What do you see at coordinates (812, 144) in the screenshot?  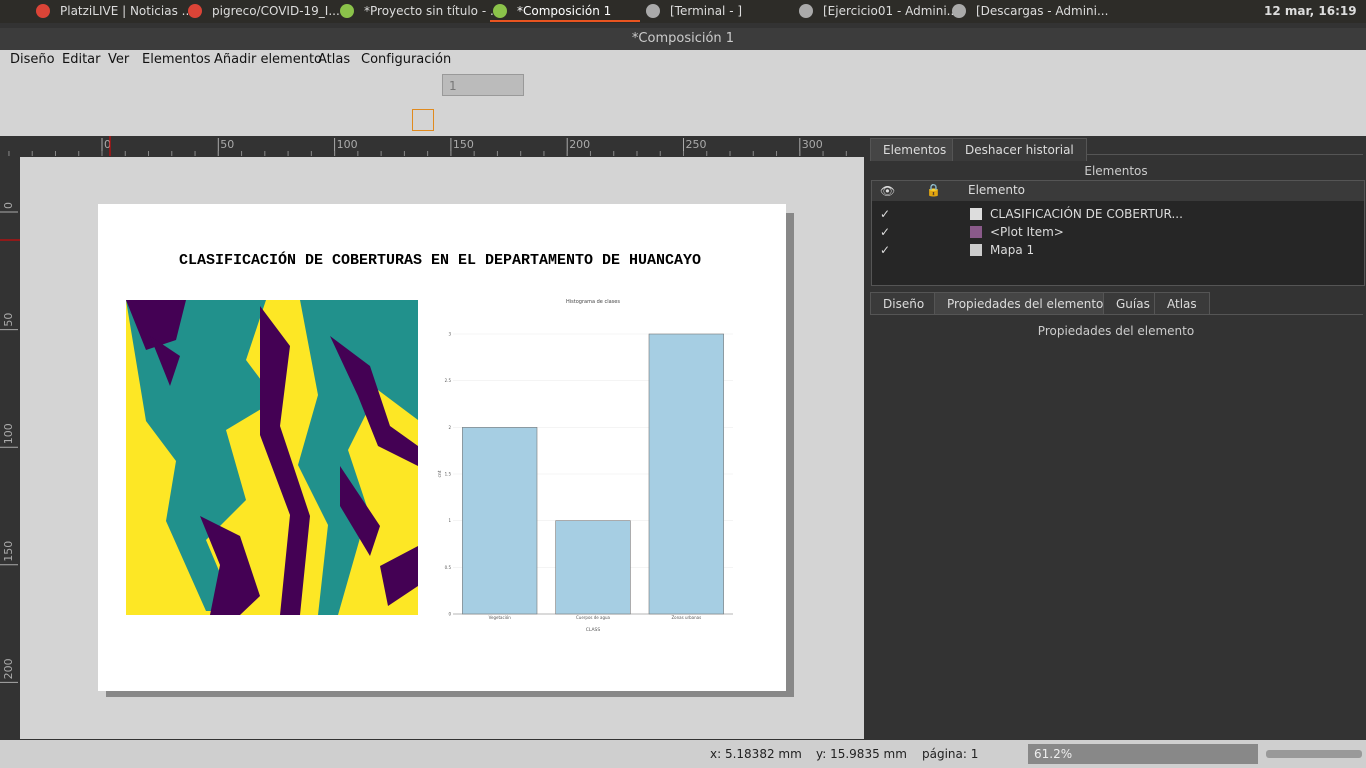 I see `ruler-label: 300` at bounding box center [812, 144].